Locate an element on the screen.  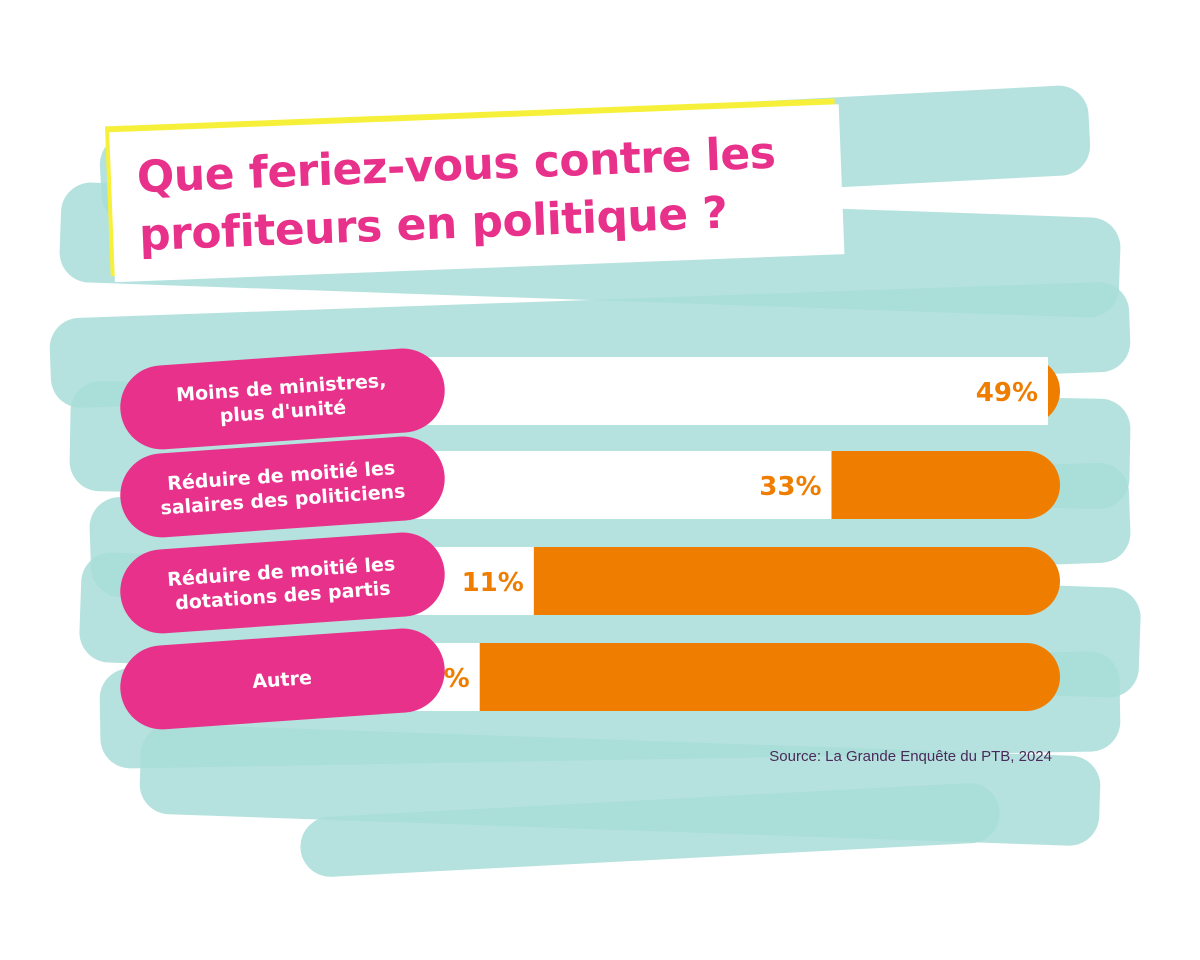
bar-row: 7%Autre is located at coordinates (590, 679).